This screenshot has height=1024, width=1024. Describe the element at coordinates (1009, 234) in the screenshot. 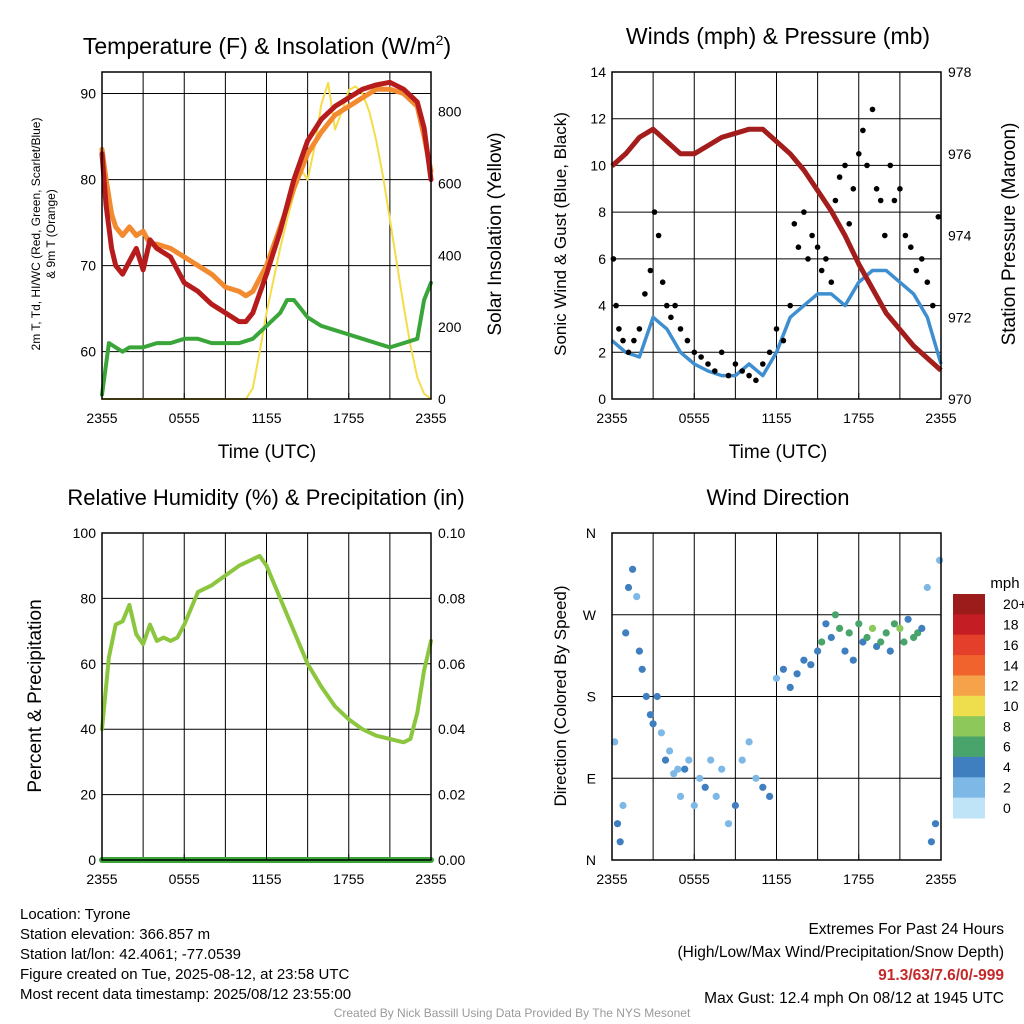

I see `wind-ylabel-right: Station Pressure (Maroon)` at that location.